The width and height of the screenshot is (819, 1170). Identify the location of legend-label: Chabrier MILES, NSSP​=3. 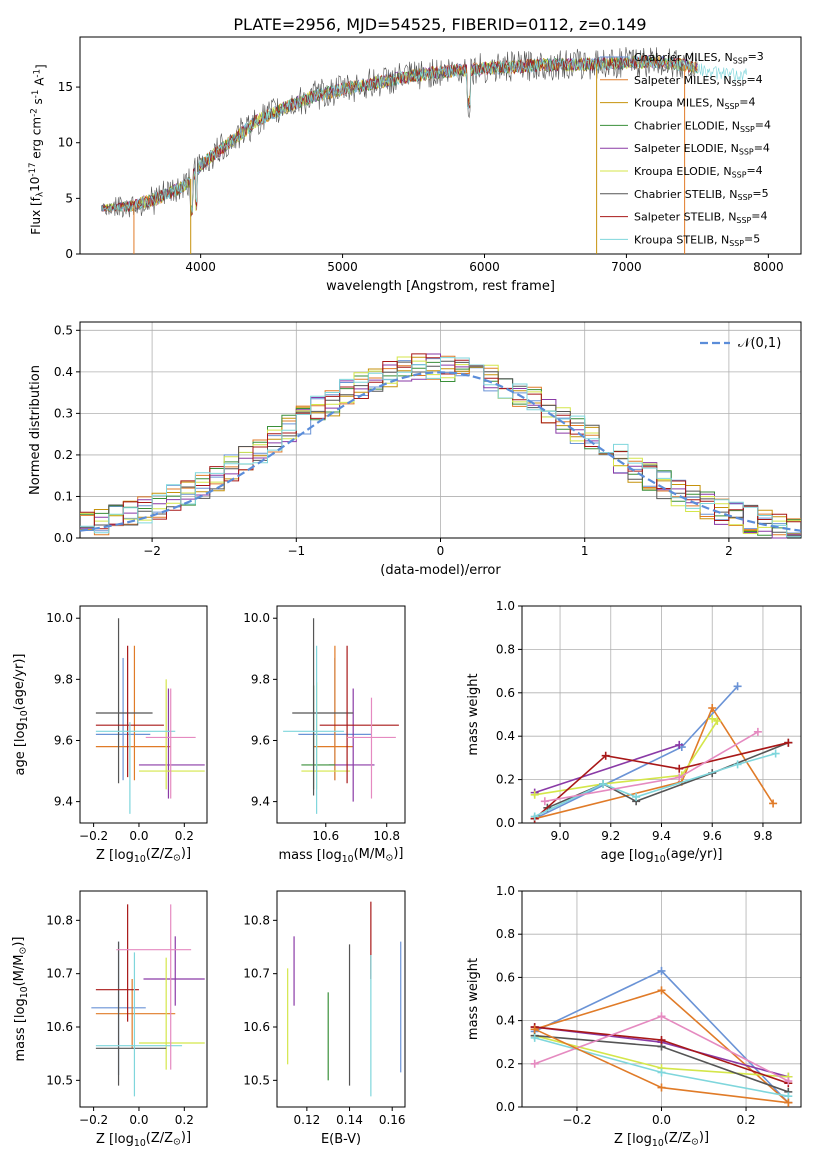
(699, 57).